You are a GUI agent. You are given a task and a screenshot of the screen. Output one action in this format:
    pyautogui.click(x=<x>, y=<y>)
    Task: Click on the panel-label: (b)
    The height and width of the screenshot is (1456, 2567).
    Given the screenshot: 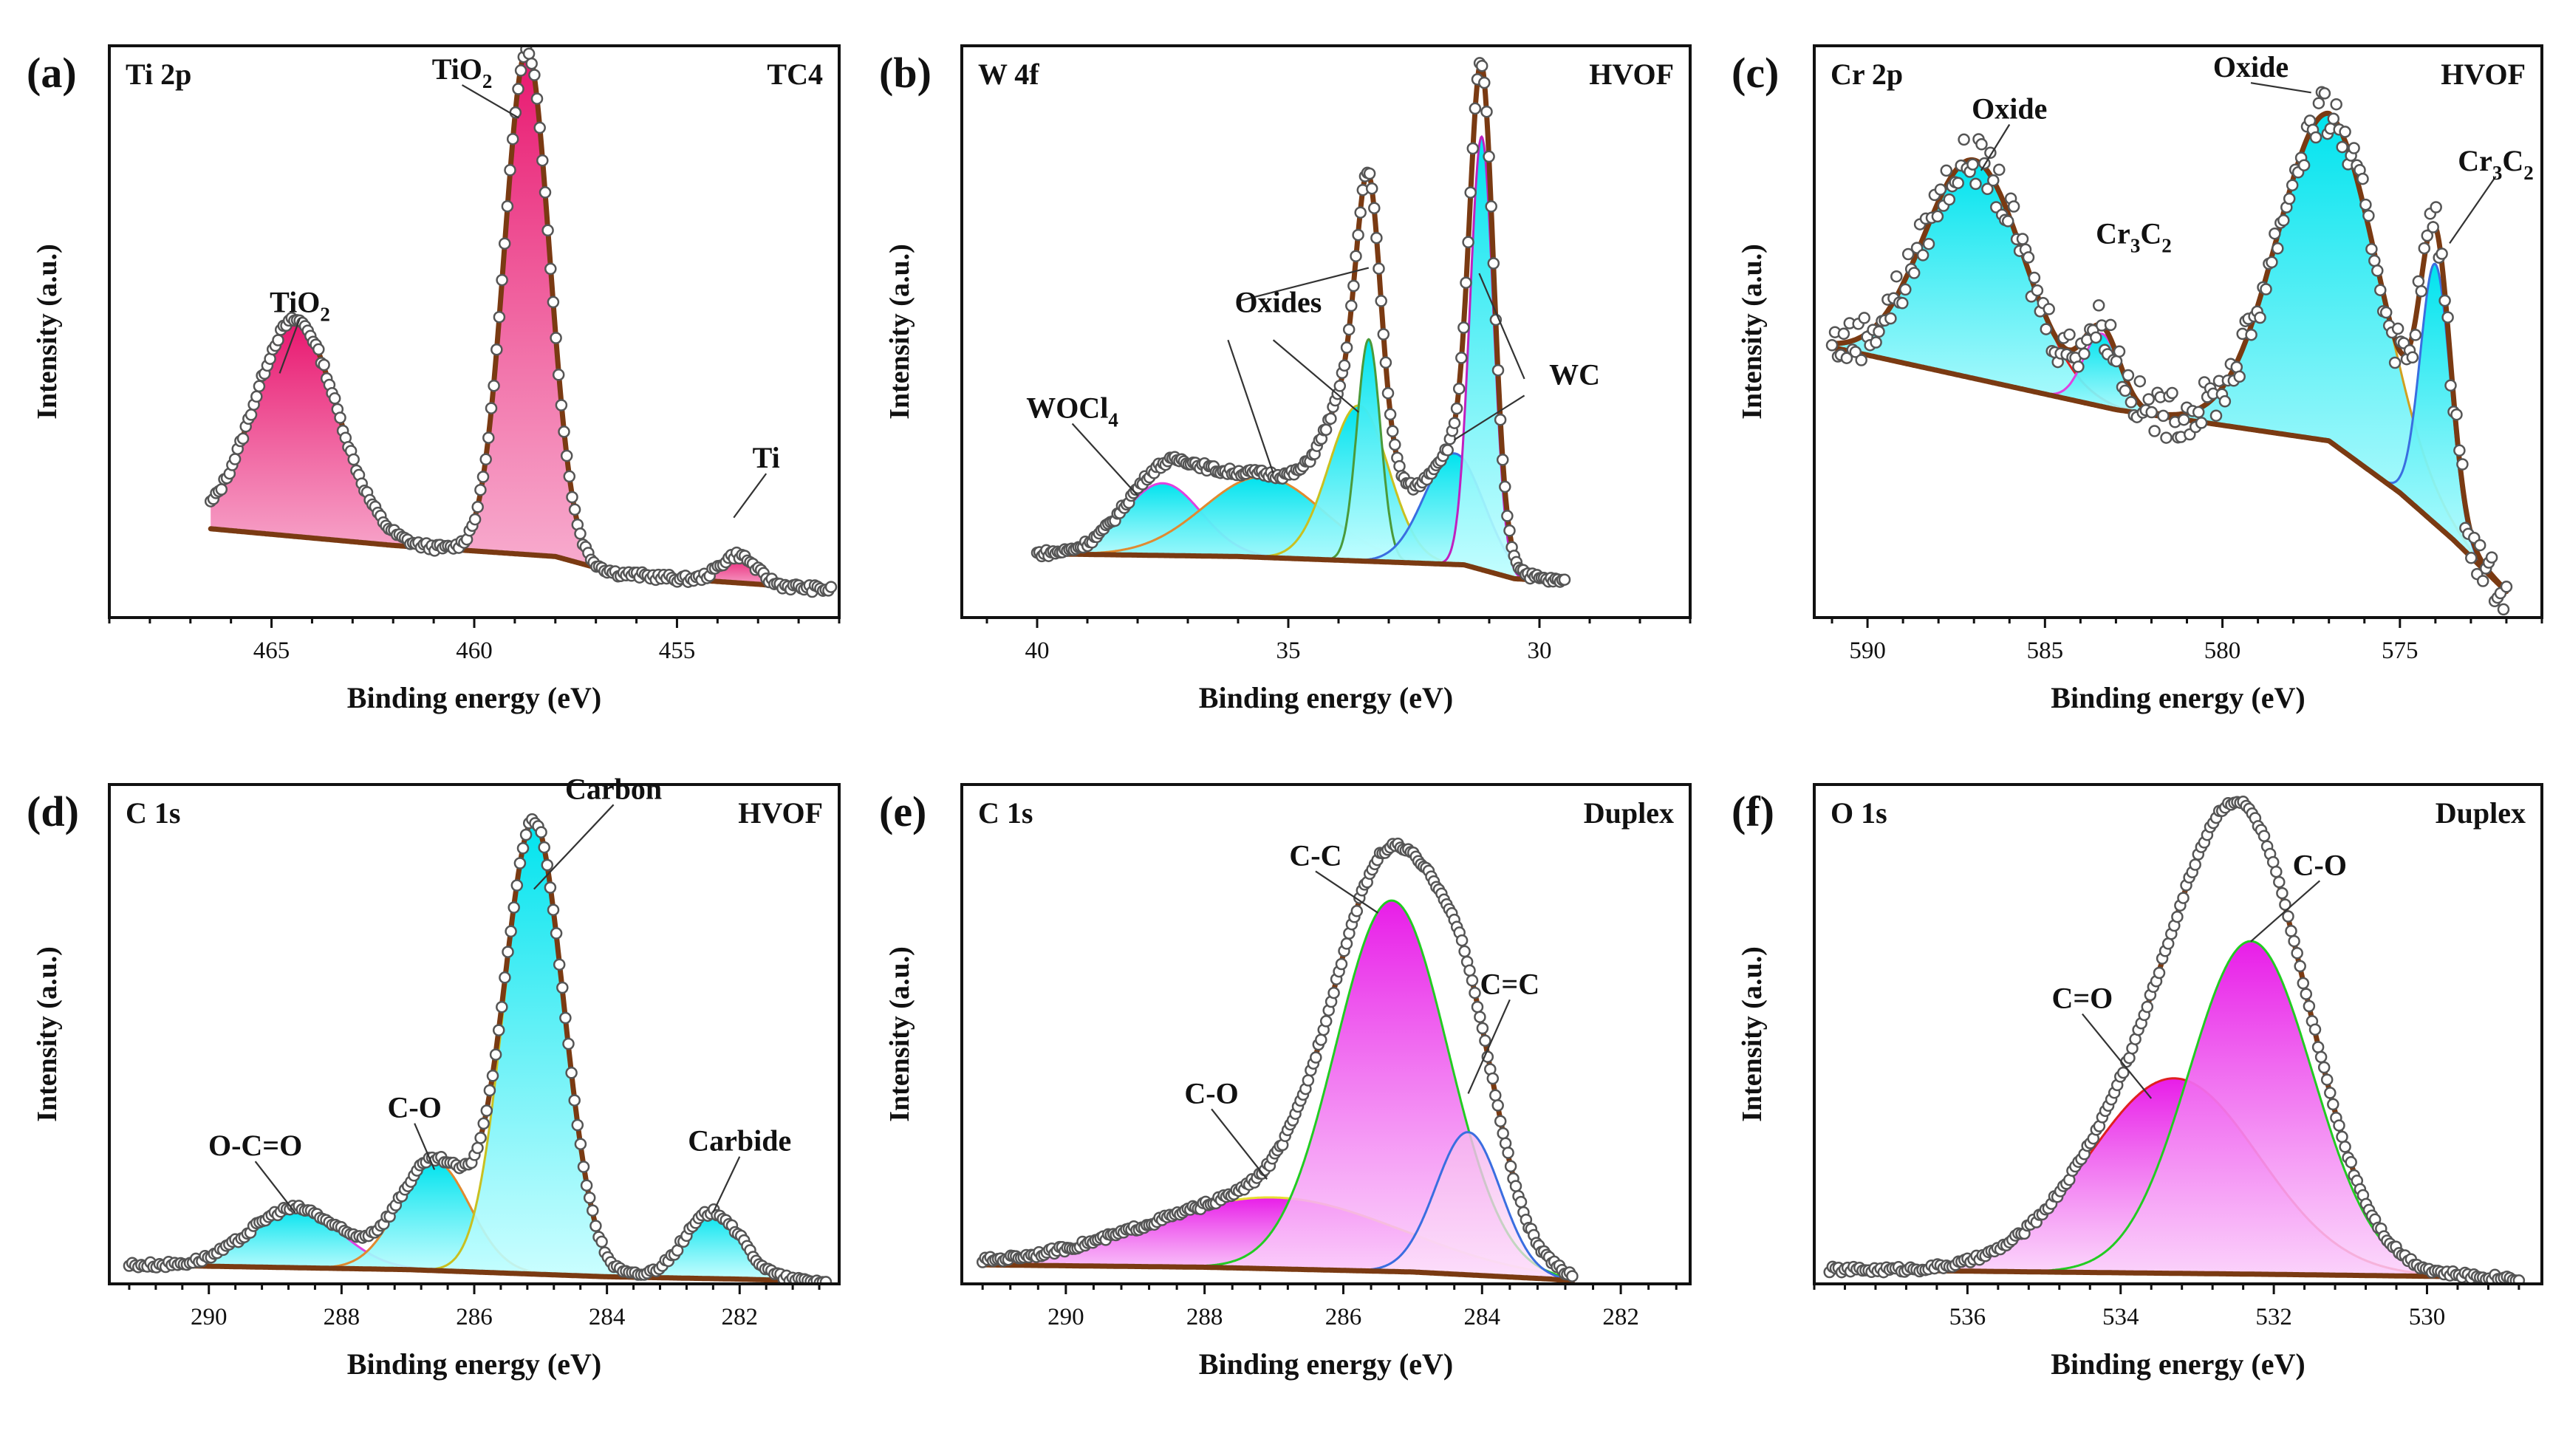 What is the action you would take?
    pyautogui.click(x=905, y=73)
    